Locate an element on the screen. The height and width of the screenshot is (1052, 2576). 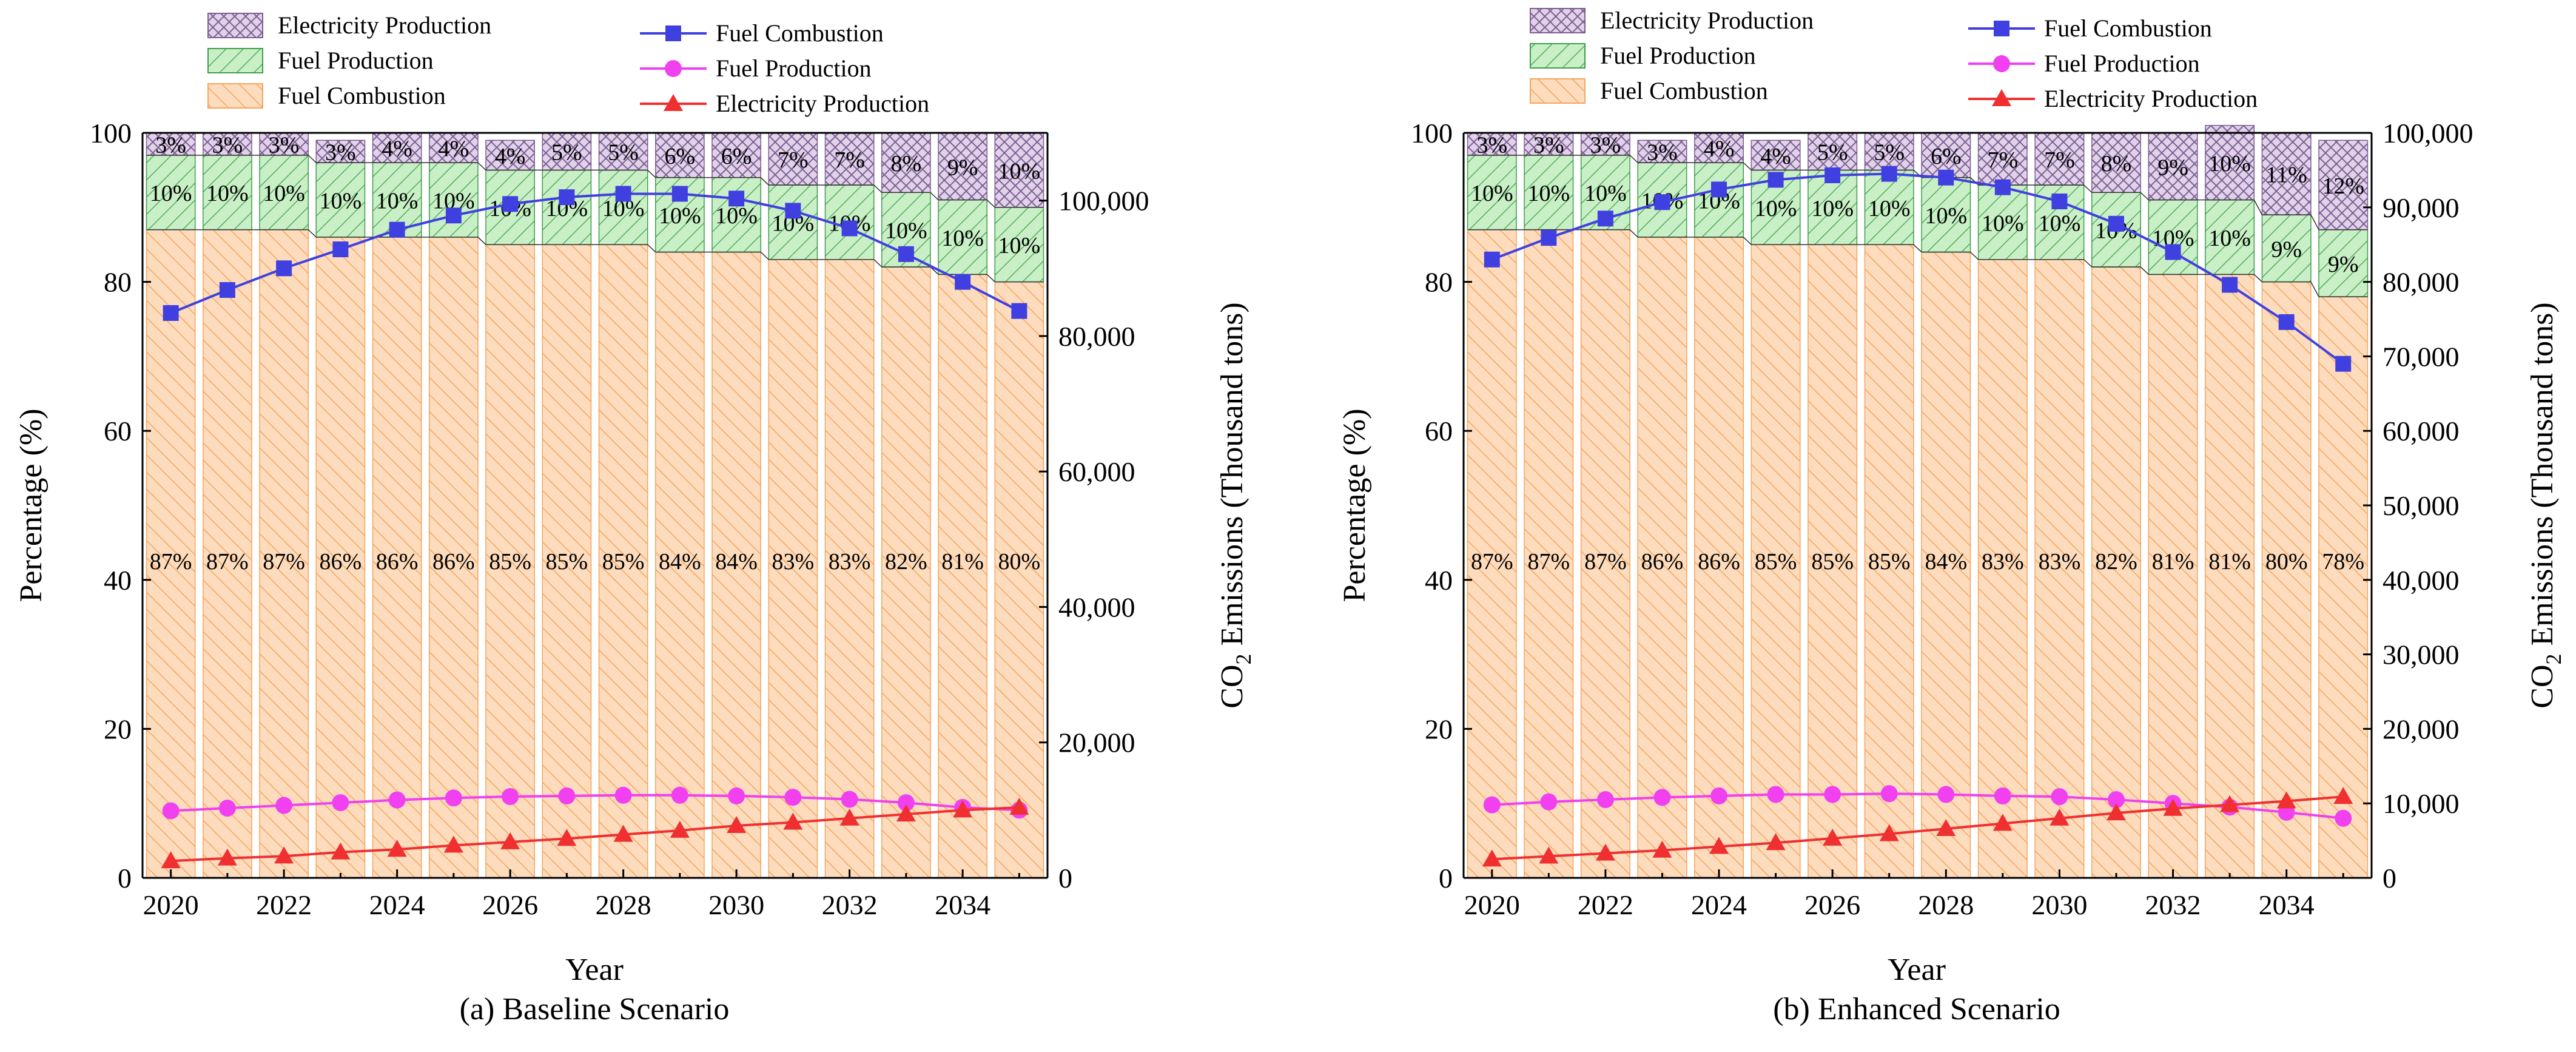
y-tick-label: 20 is located at coordinates (1439, 728).